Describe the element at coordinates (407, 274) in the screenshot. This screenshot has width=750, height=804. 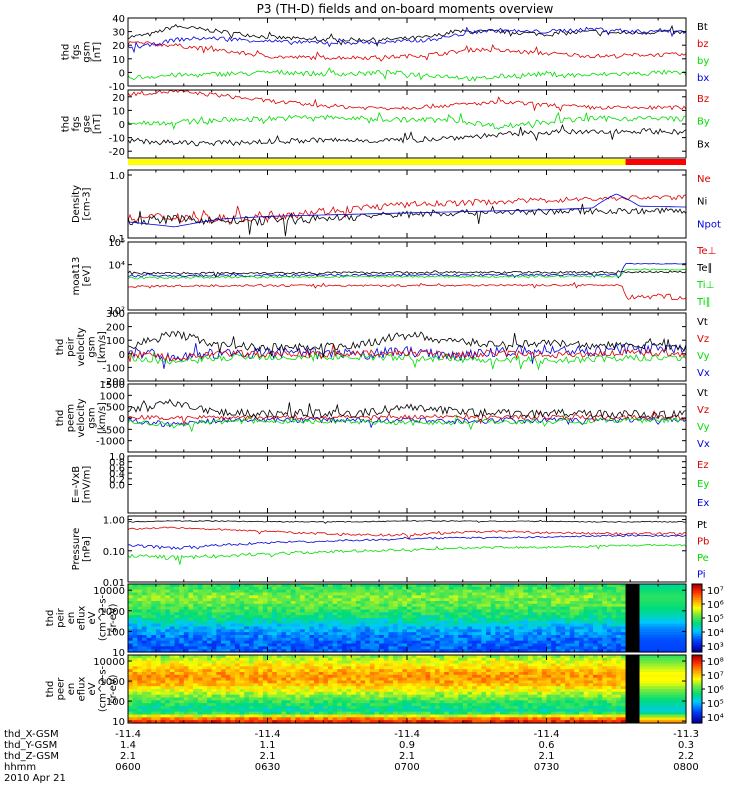
I see `series-temperature-Ti∥` at that location.